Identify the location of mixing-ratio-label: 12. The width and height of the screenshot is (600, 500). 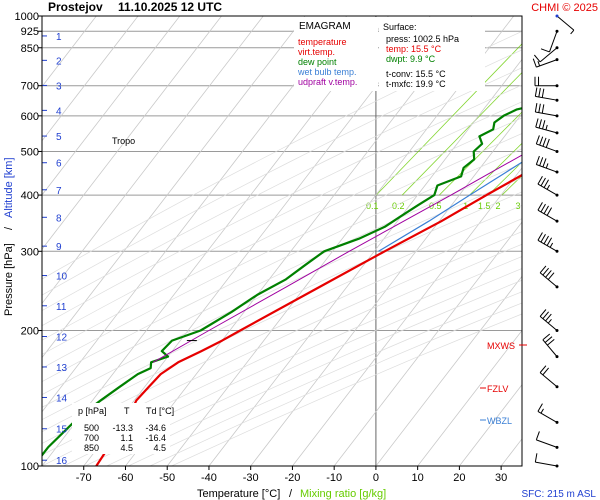
(593, 206).